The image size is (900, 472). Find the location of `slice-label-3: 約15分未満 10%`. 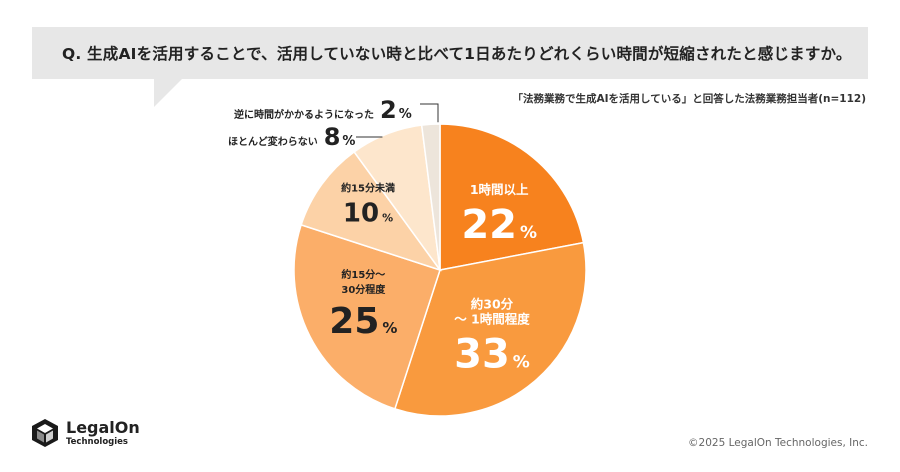

slice-label-3: 約15分未満 10% is located at coordinates (368, 204).